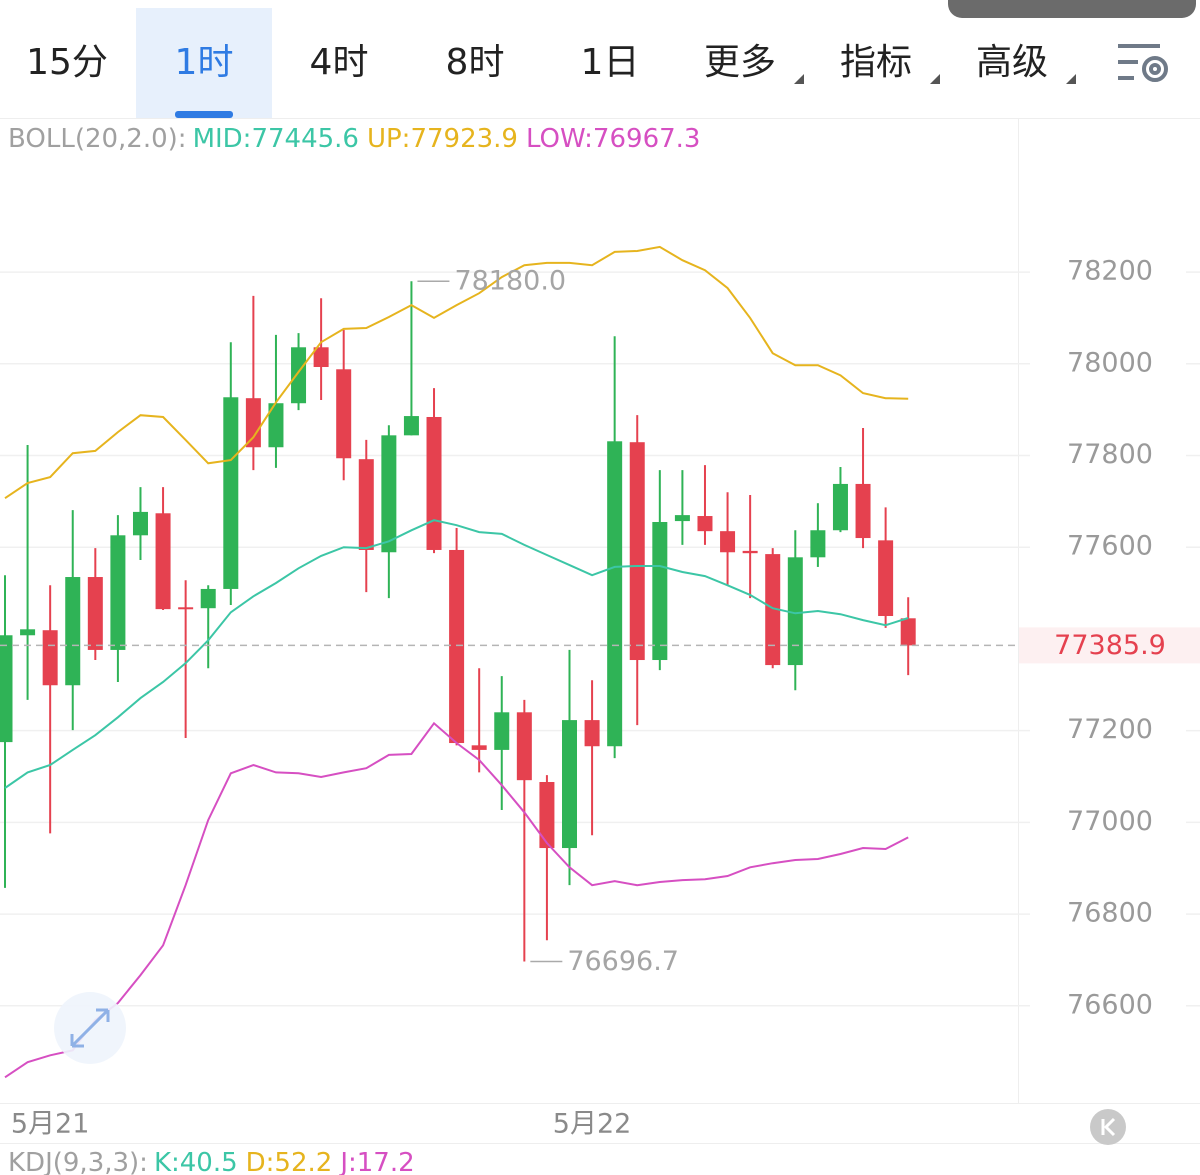 This screenshot has height=1175, width=1200. I want to click on tab: 更多, so click(740, 62).